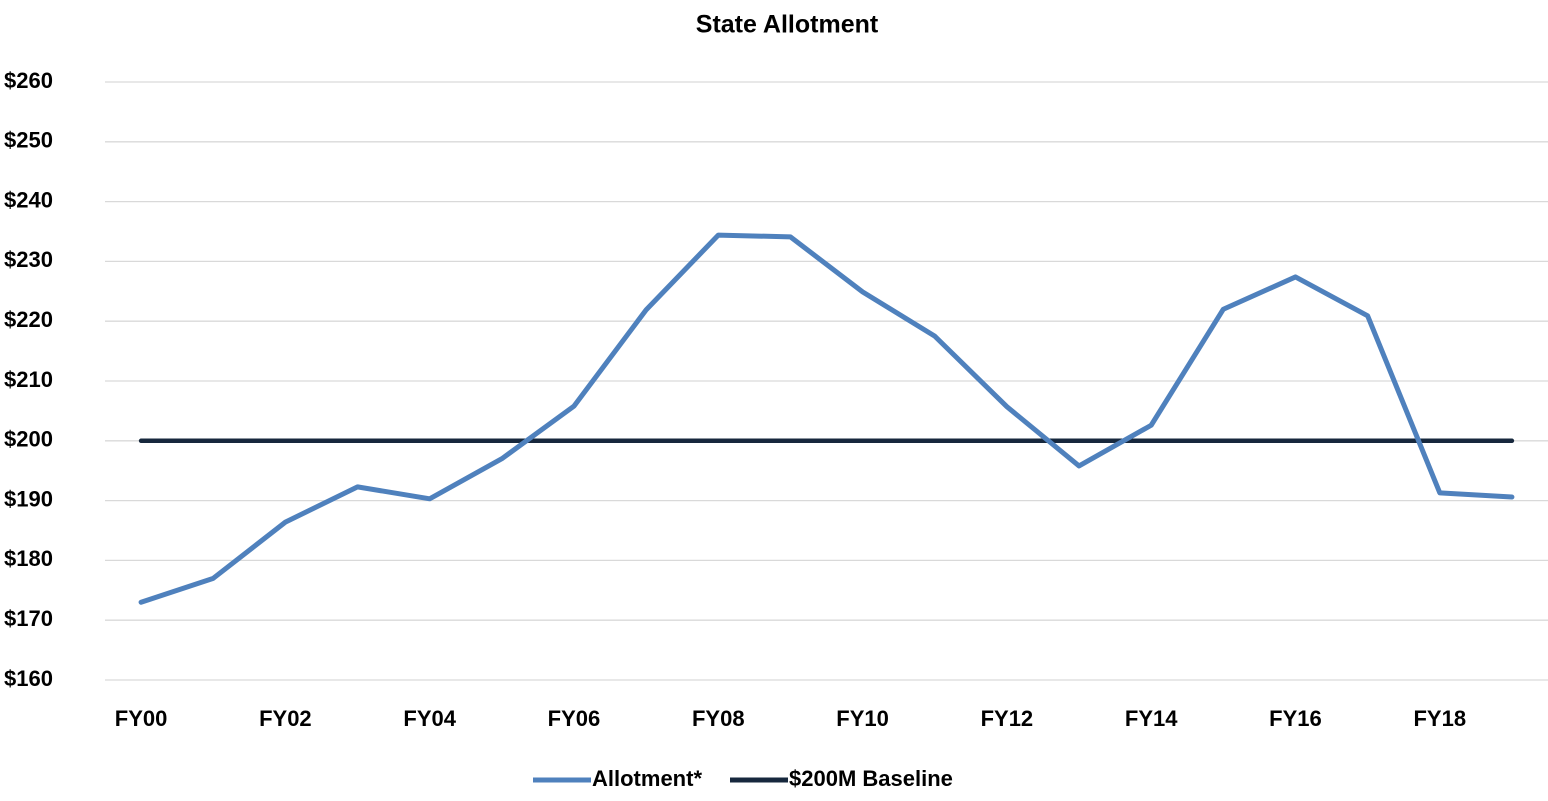  I want to click on x-tick-label: FY10, so click(862, 718).